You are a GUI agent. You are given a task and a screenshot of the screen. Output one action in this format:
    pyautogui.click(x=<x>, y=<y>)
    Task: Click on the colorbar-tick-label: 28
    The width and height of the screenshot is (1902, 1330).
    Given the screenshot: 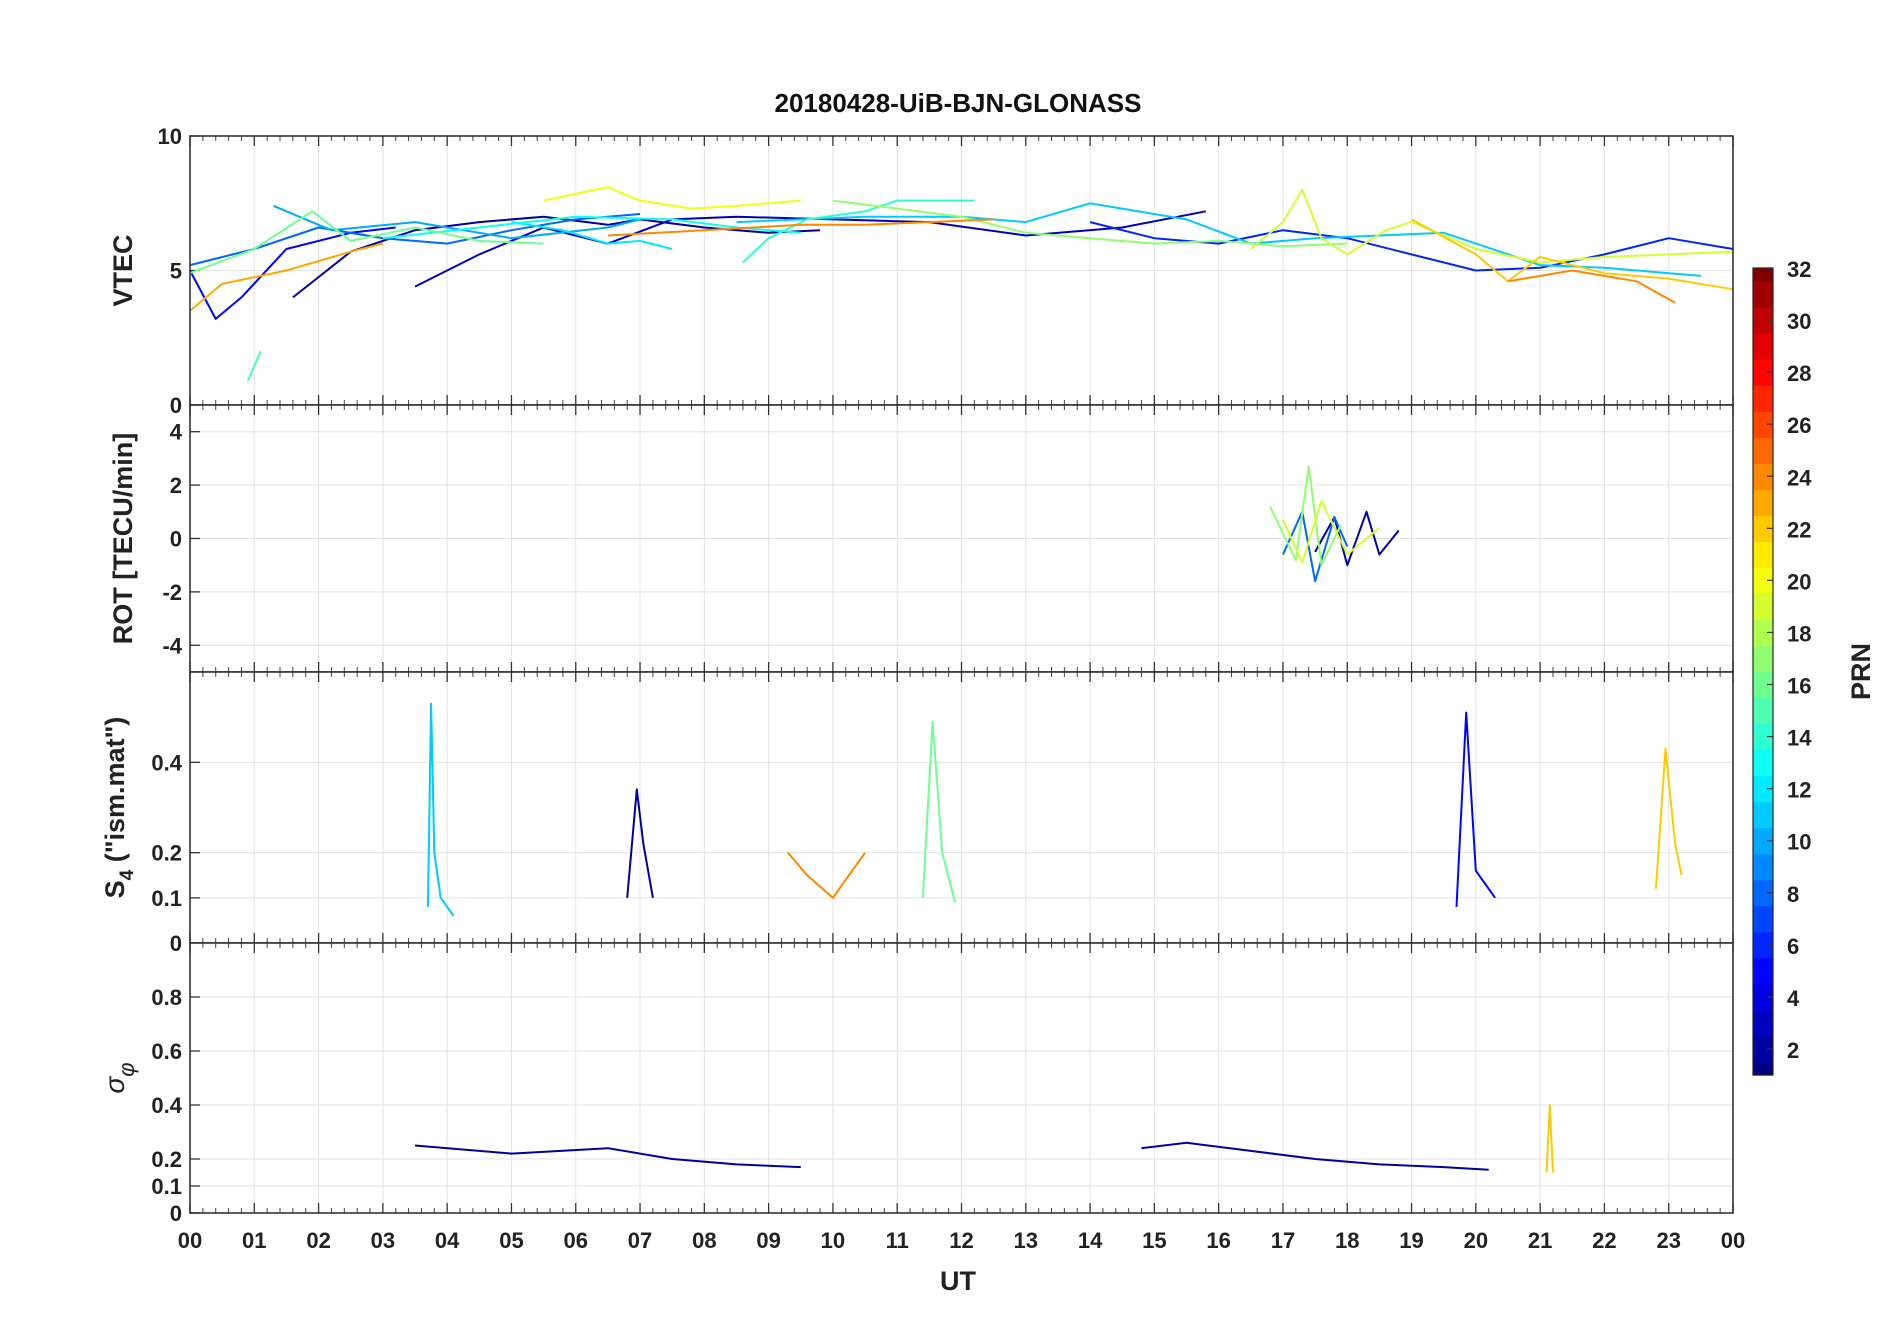 What is the action you would take?
    pyautogui.click(x=1799, y=373)
    